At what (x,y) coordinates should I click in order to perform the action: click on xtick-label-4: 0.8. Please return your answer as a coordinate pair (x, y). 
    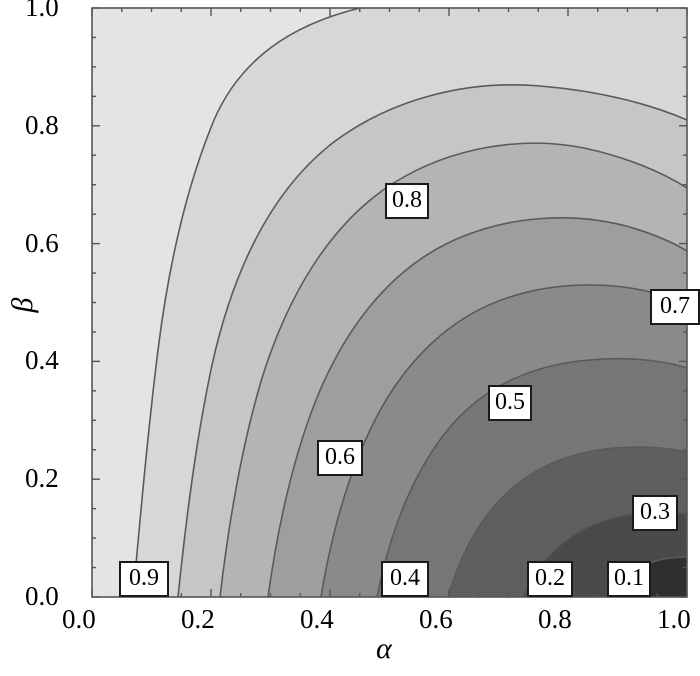
    Looking at the image, I should click on (555, 619).